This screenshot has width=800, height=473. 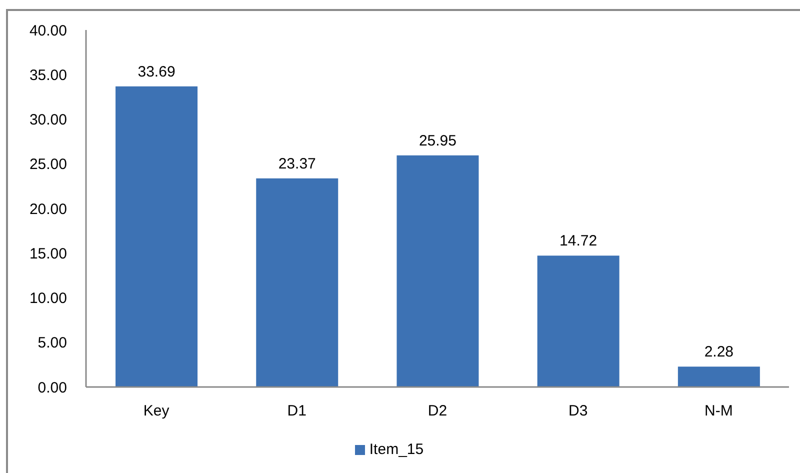 I want to click on y-tick-label: 35.00, so click(x=48, y=75).